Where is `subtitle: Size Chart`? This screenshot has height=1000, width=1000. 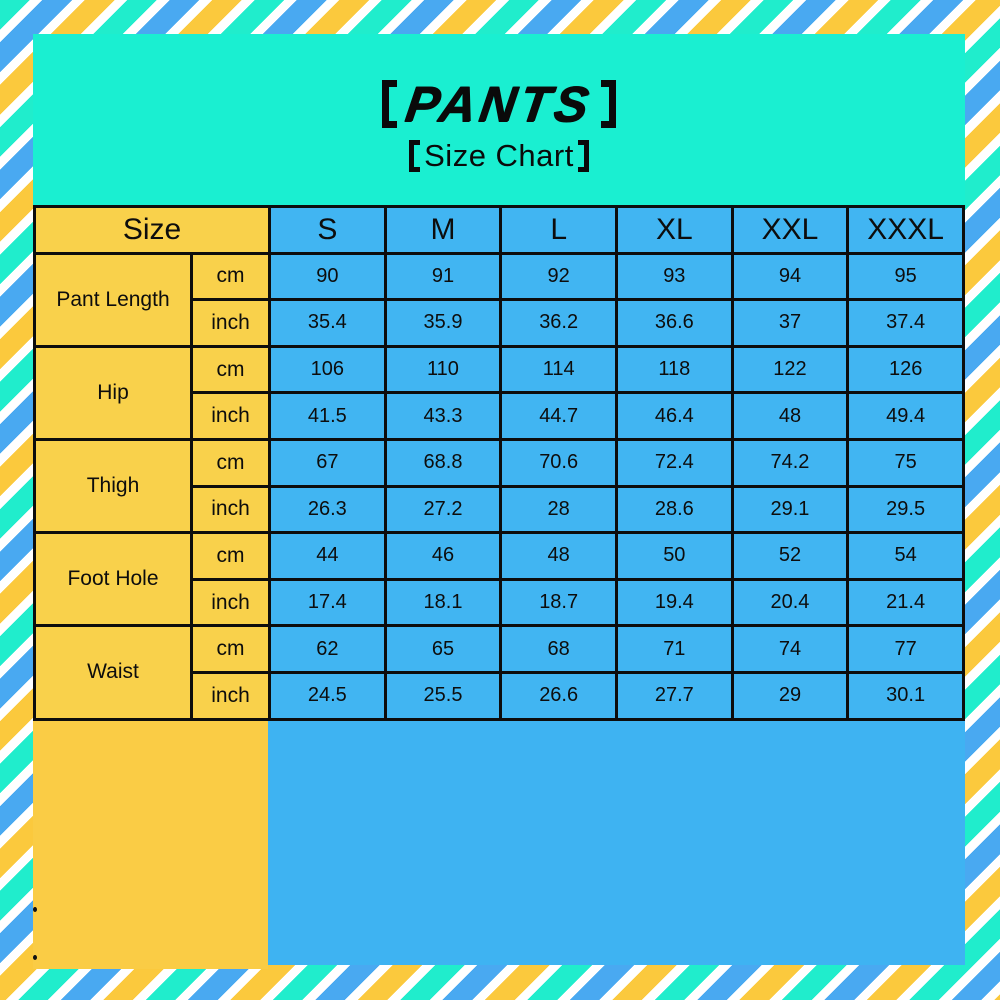 subtitle: Size Chart is located at coordinates (499, 156).